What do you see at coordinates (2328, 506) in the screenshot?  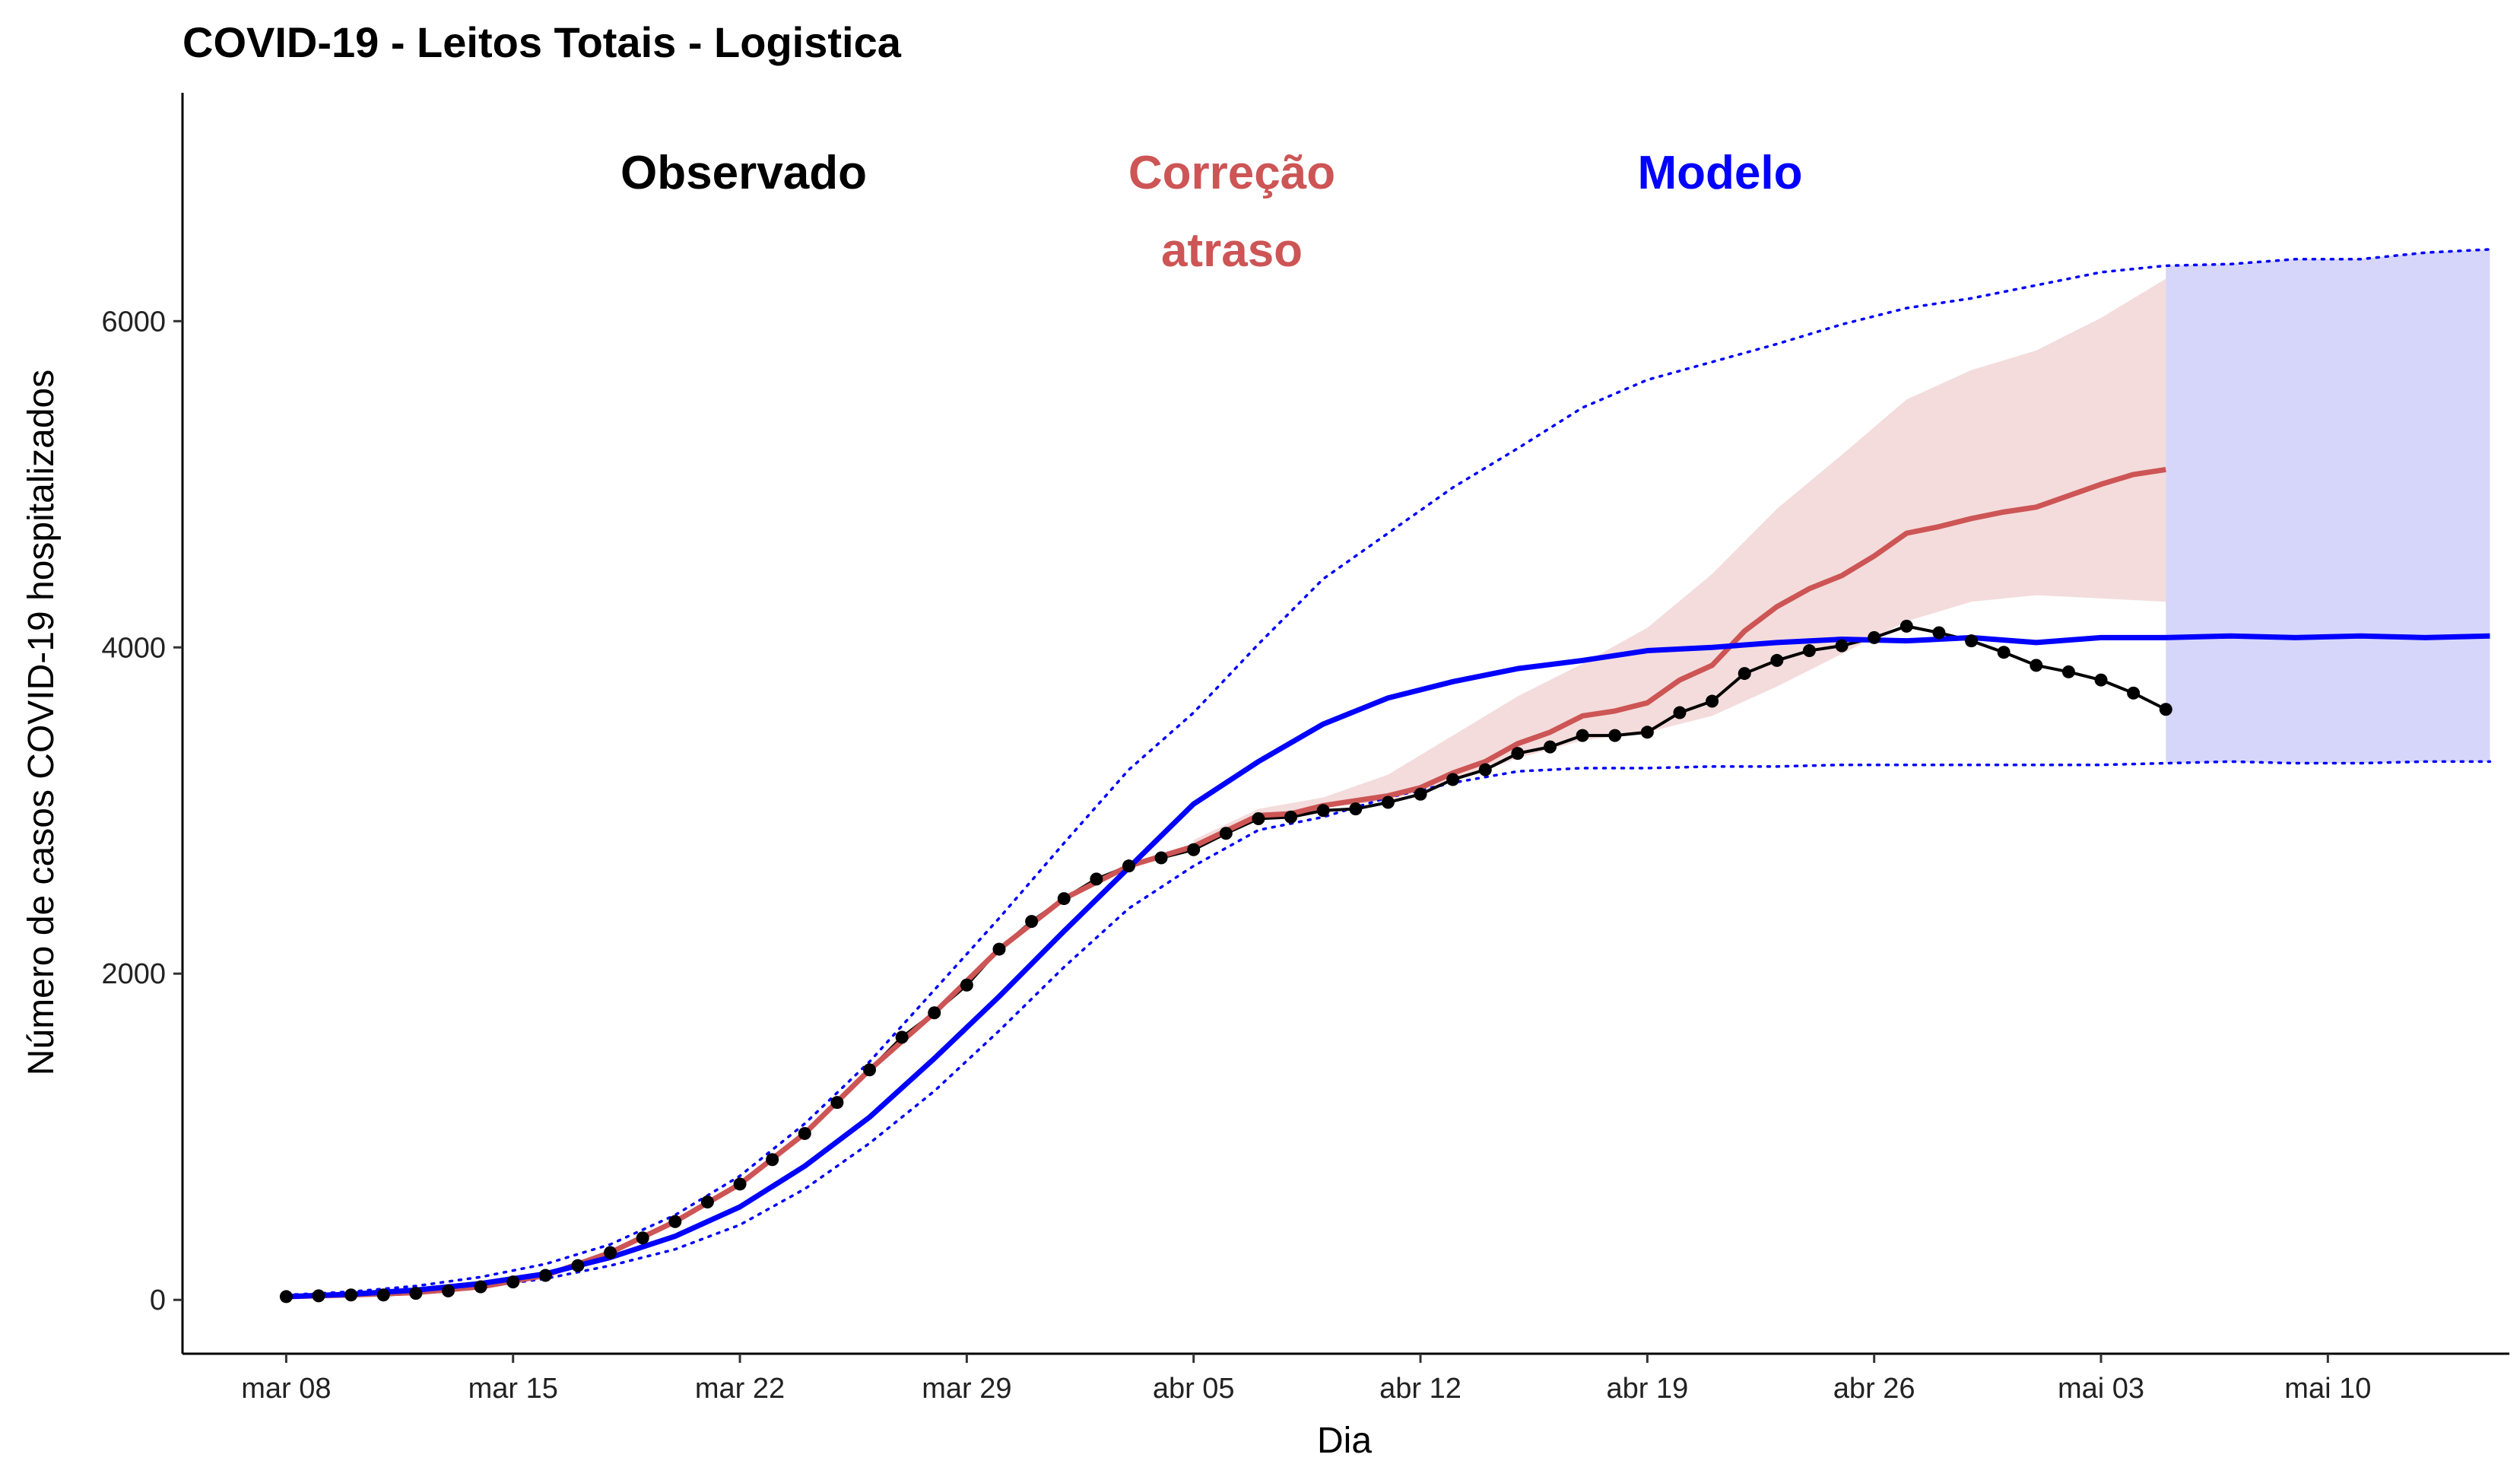 I see `model-forecast-band` at bounding box center [2328, 506].